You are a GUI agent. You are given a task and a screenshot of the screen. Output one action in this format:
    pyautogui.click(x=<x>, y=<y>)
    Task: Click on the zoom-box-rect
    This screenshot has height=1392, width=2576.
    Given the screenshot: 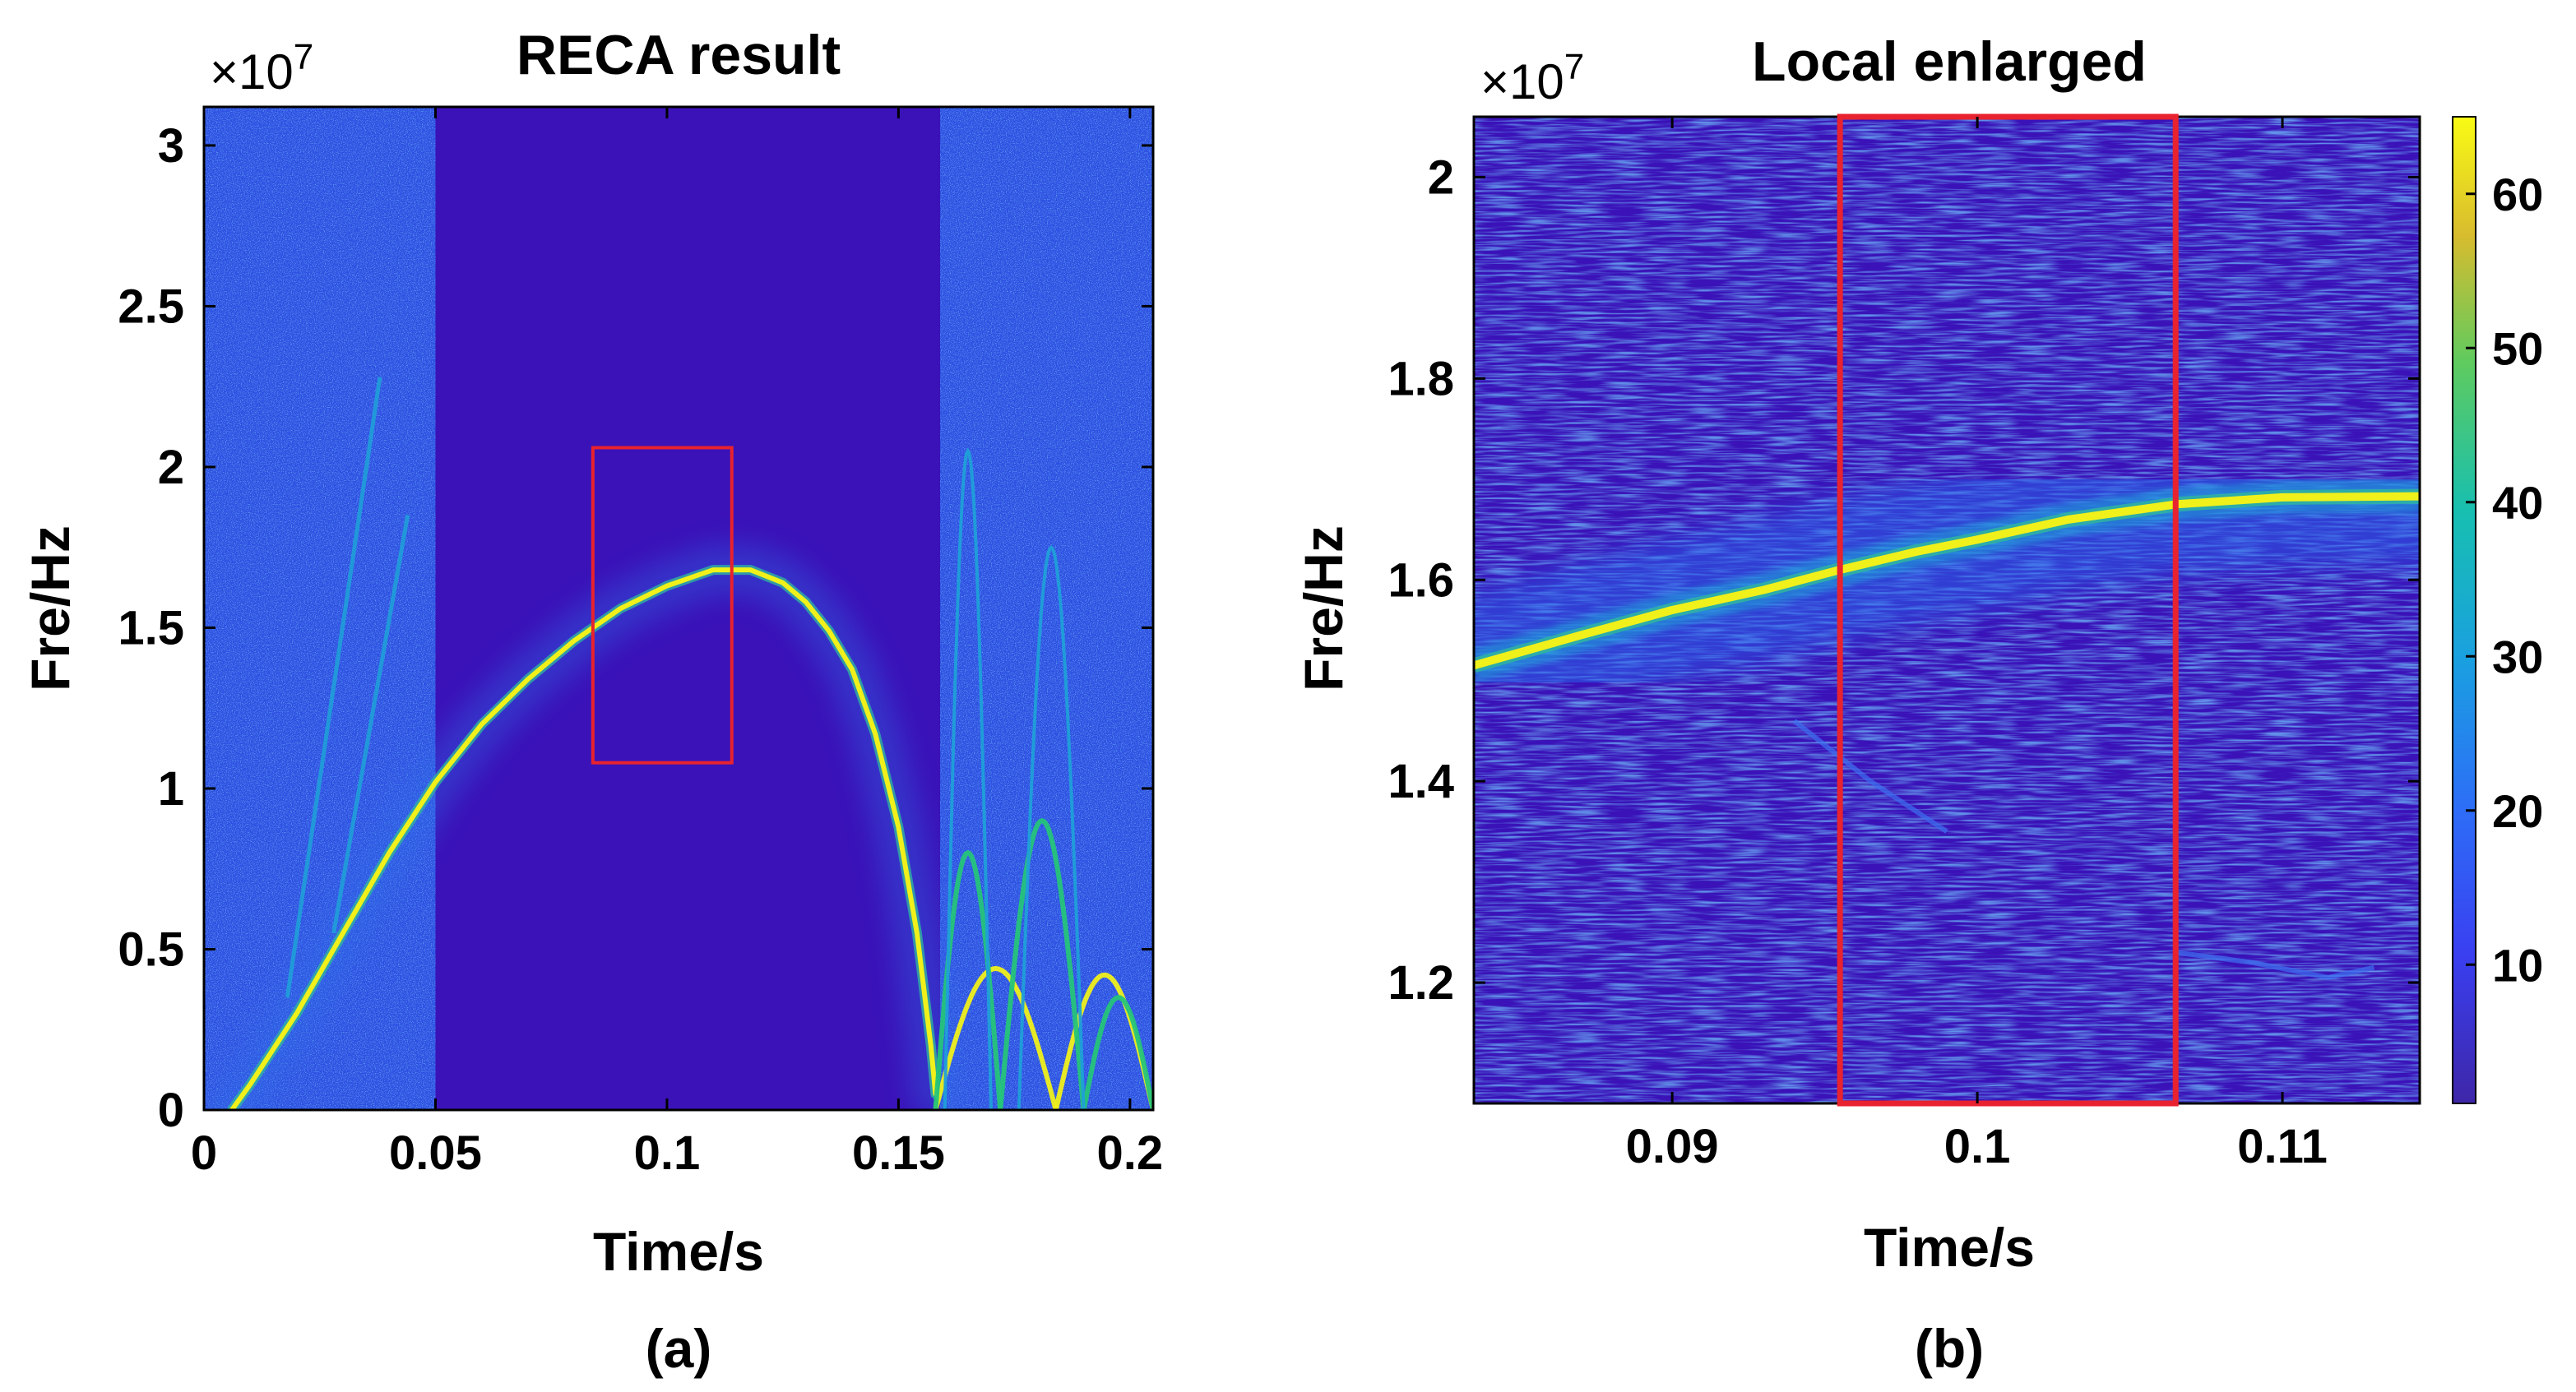 What is the action you would take?
    pyautogui.click(x=662, y=605)
    